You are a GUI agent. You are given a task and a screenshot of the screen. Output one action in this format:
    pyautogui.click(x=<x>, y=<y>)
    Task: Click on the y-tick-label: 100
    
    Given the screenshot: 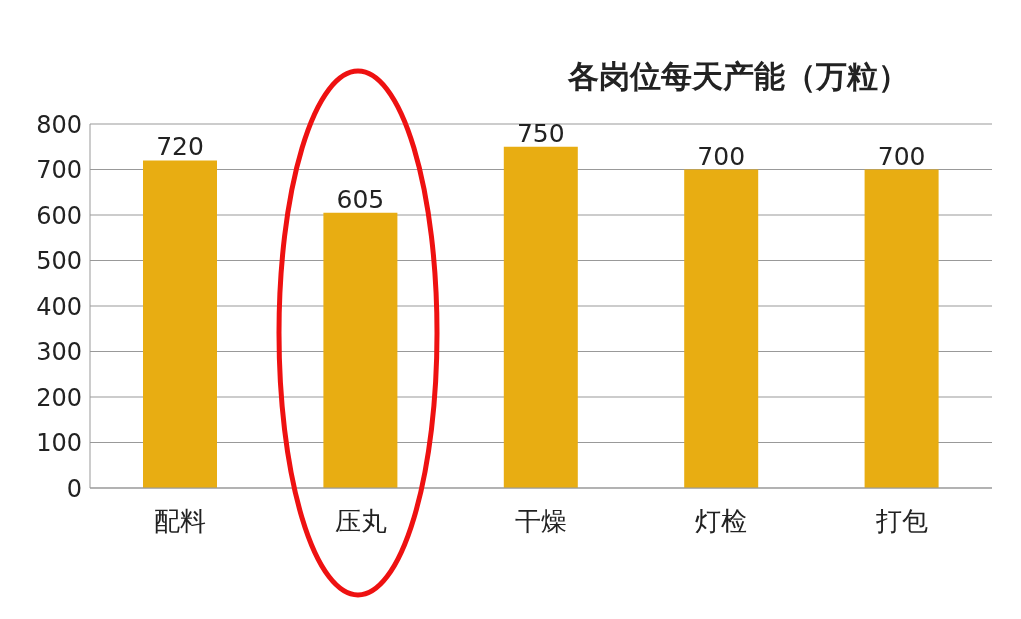 What is the action you would take?
    pyautogui.click(x=59, y=443)
    